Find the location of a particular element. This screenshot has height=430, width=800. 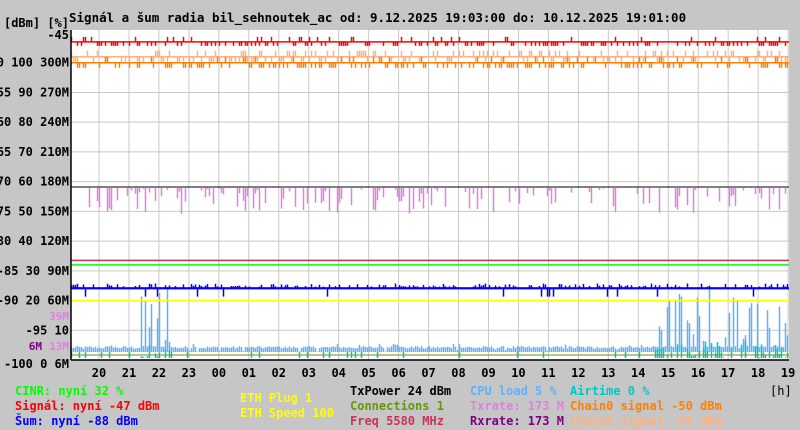

y-tick-label: -65 70 210M is located at coordinates (34, 152).